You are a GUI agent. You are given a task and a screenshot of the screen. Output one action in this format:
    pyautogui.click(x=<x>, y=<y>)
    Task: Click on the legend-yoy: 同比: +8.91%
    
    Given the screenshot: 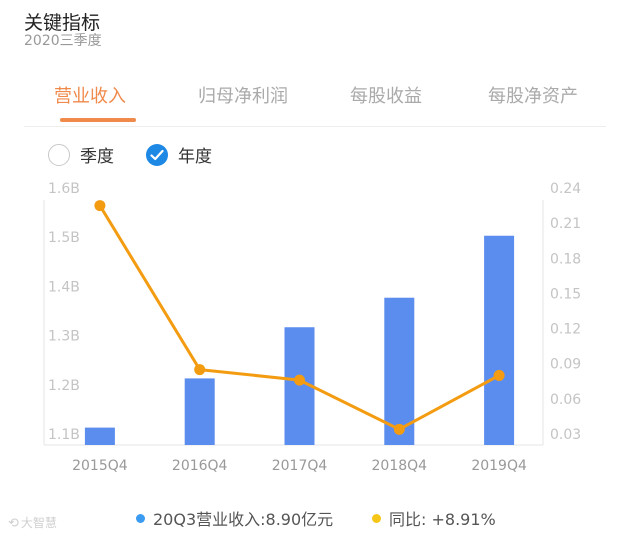 What is the action you would take?
    pyautogui.click(x=434, y=518)
    